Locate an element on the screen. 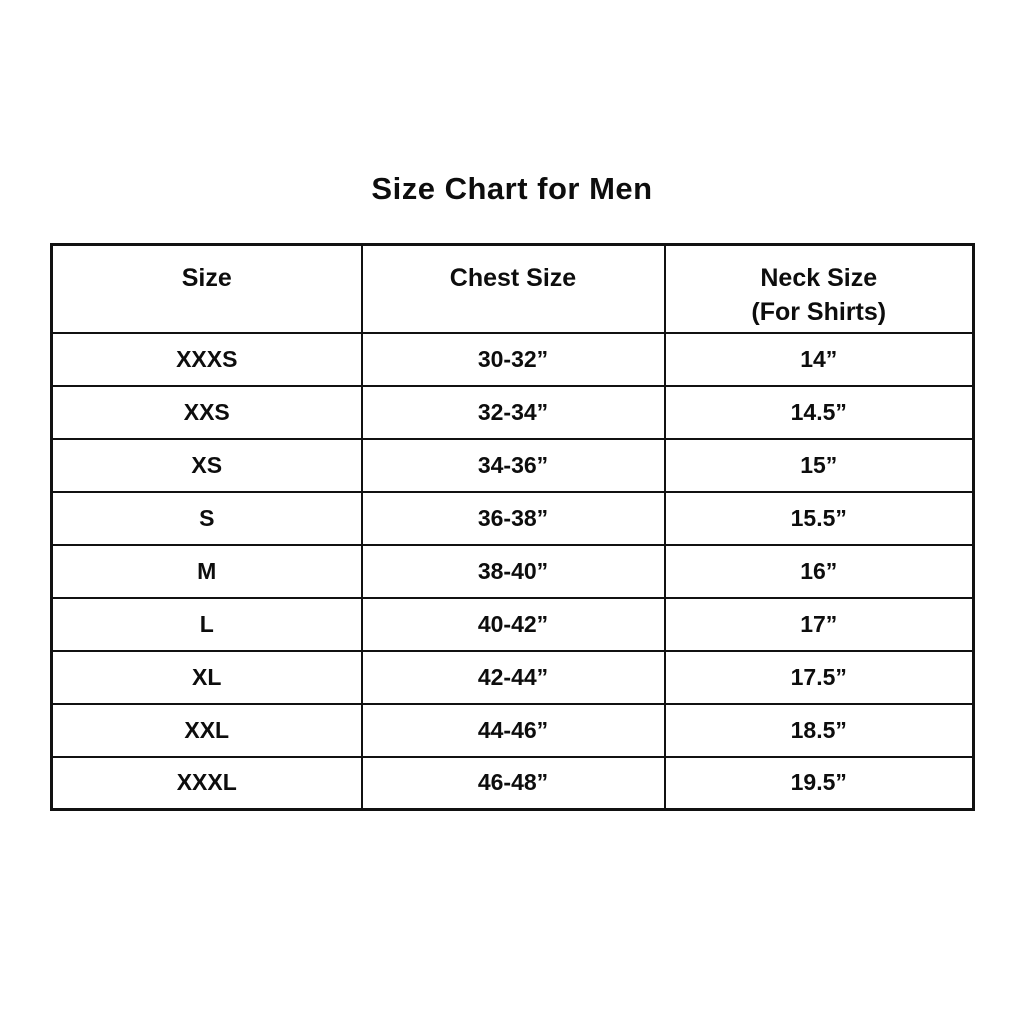  neck-cell: 15” is located at coordinates (819, 465).